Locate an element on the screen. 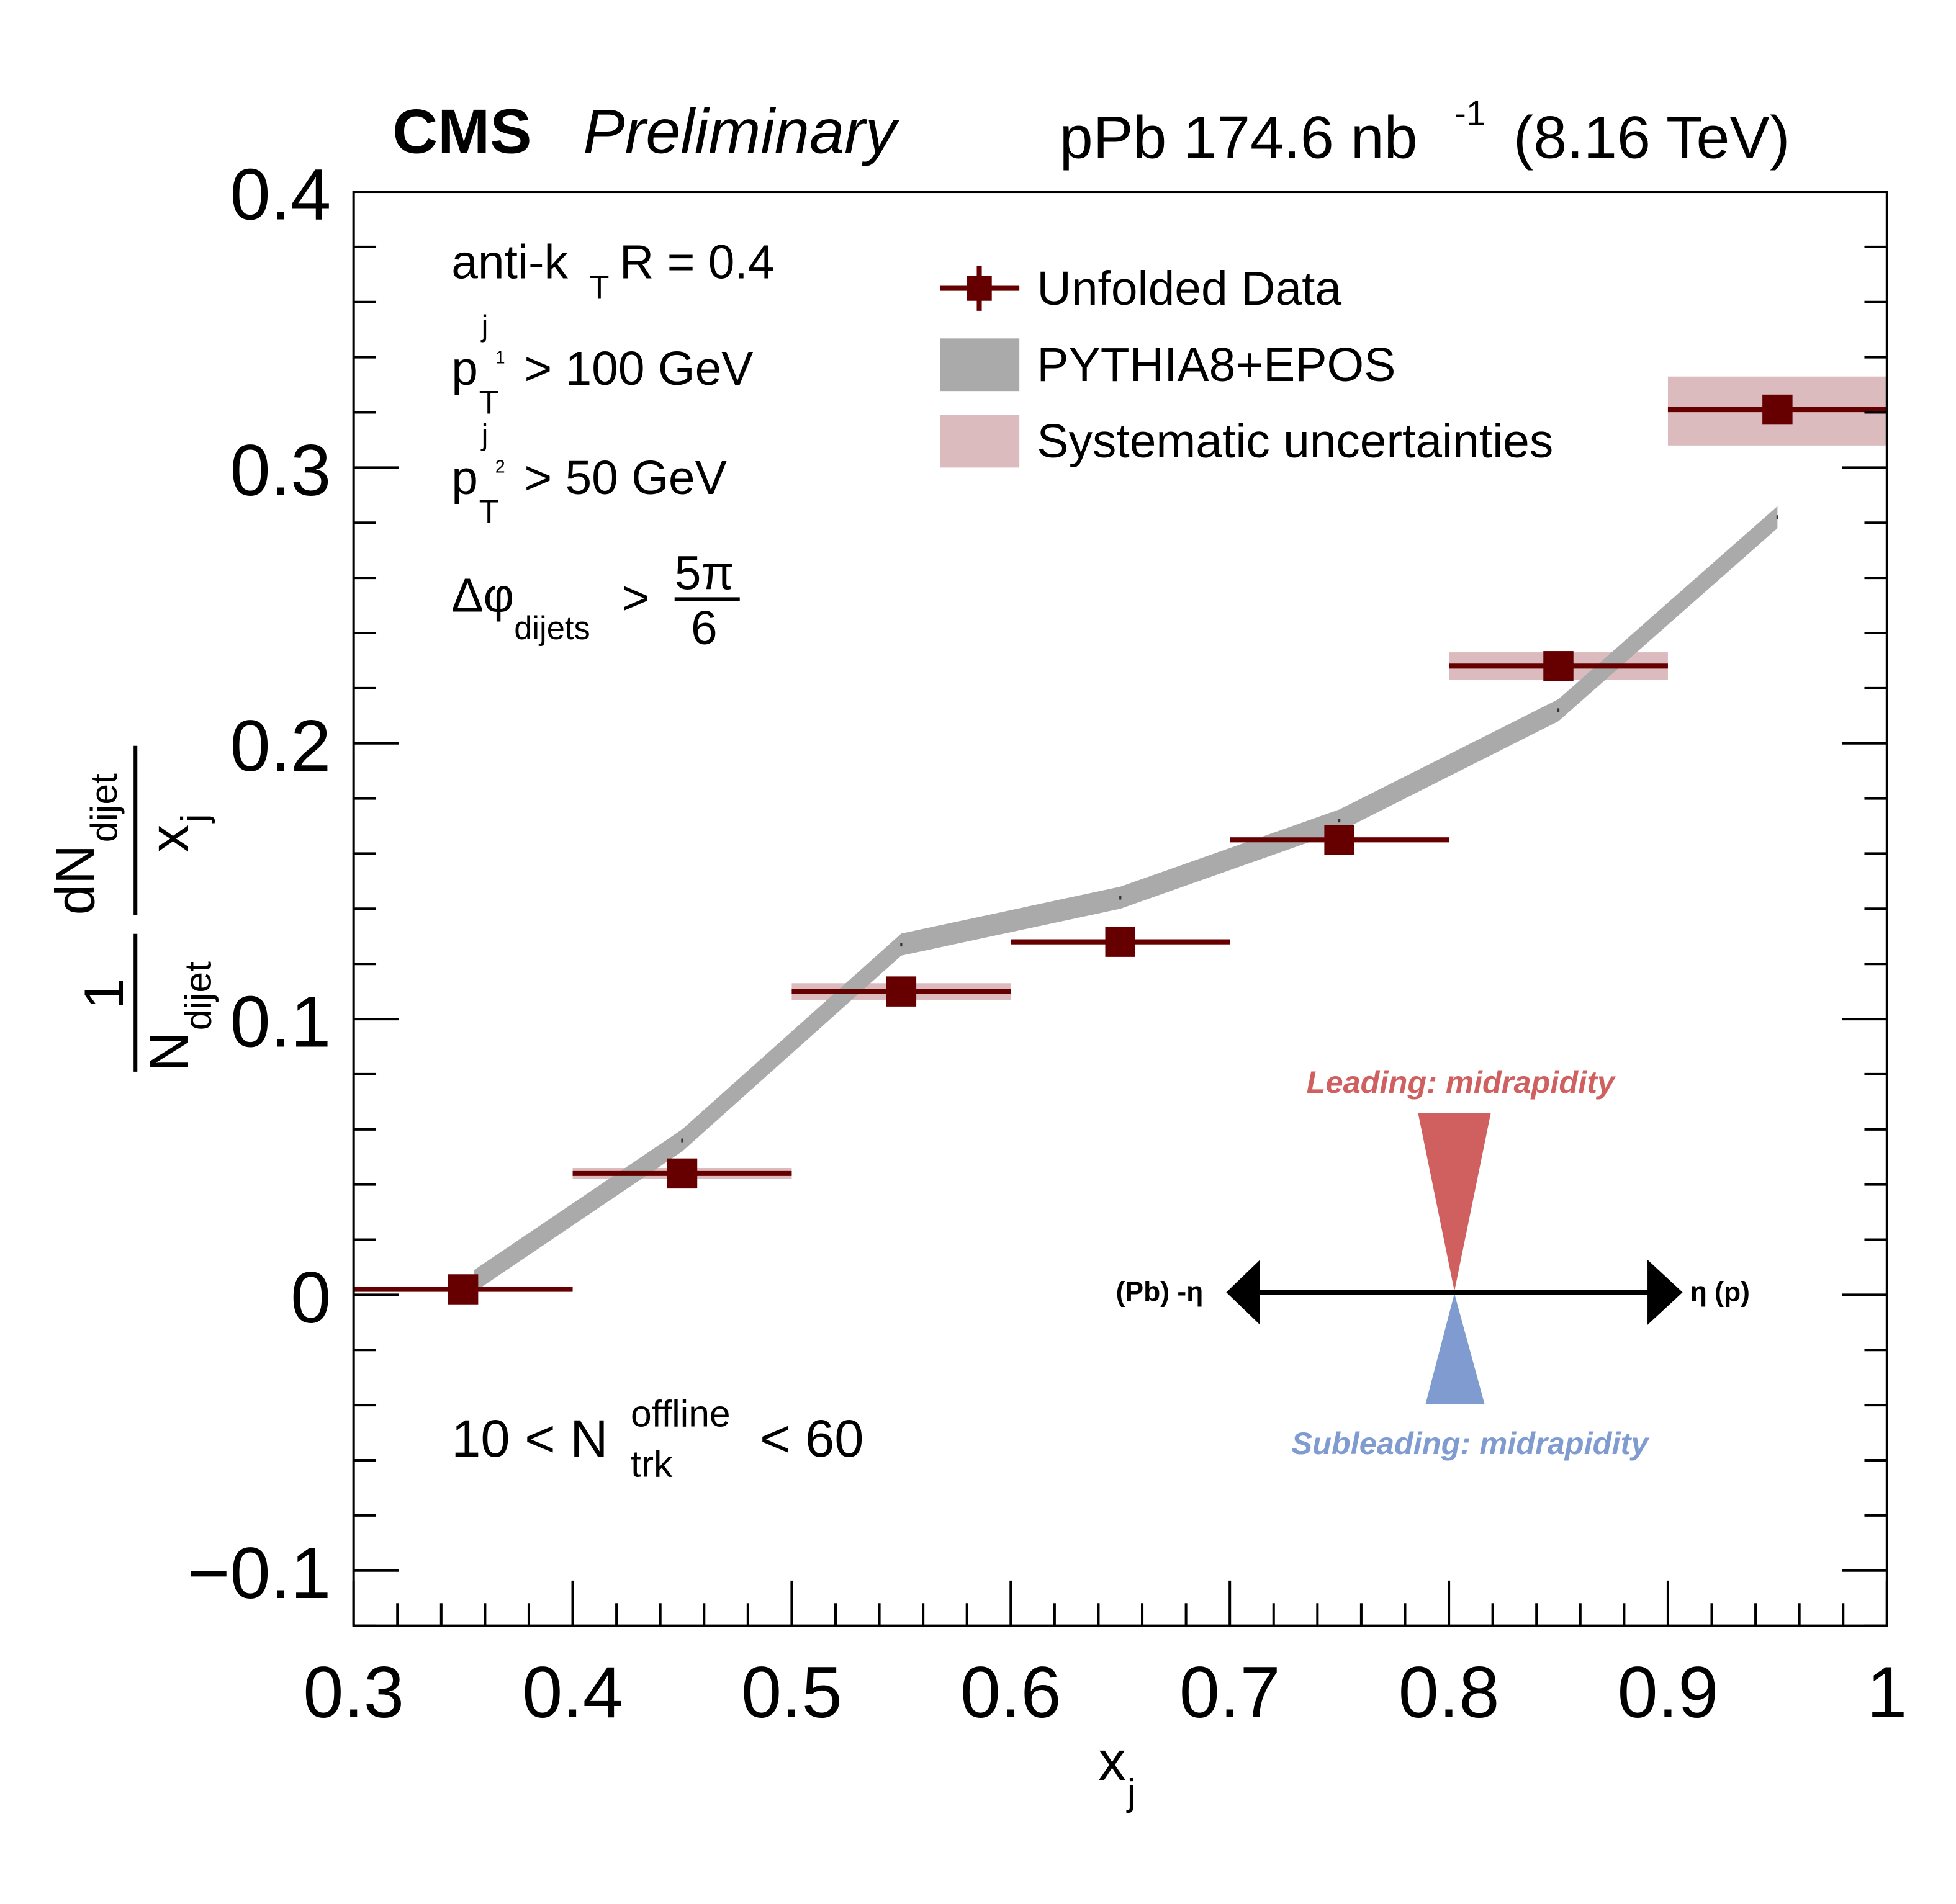  y-tick-label: 0.2 is located at coordinates (280, 746).